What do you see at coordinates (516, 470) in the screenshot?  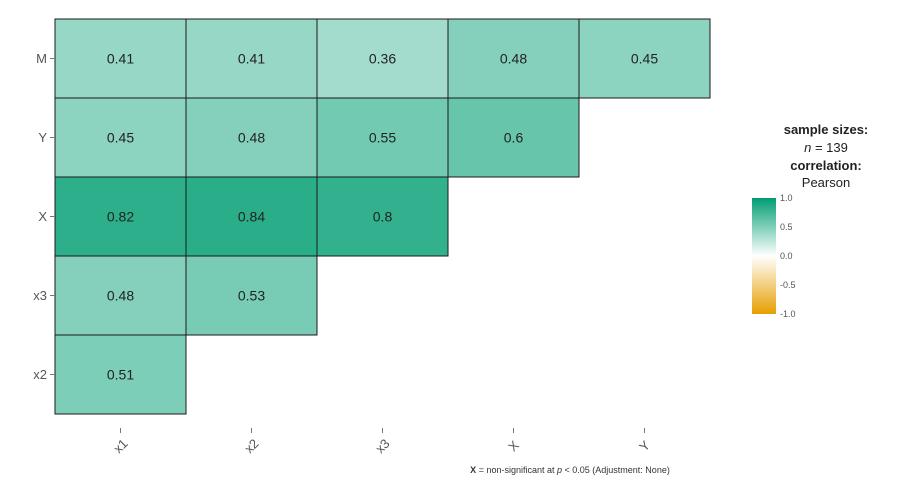 I see `caption-text: = non-significant at` at bounding box center [516, 470].